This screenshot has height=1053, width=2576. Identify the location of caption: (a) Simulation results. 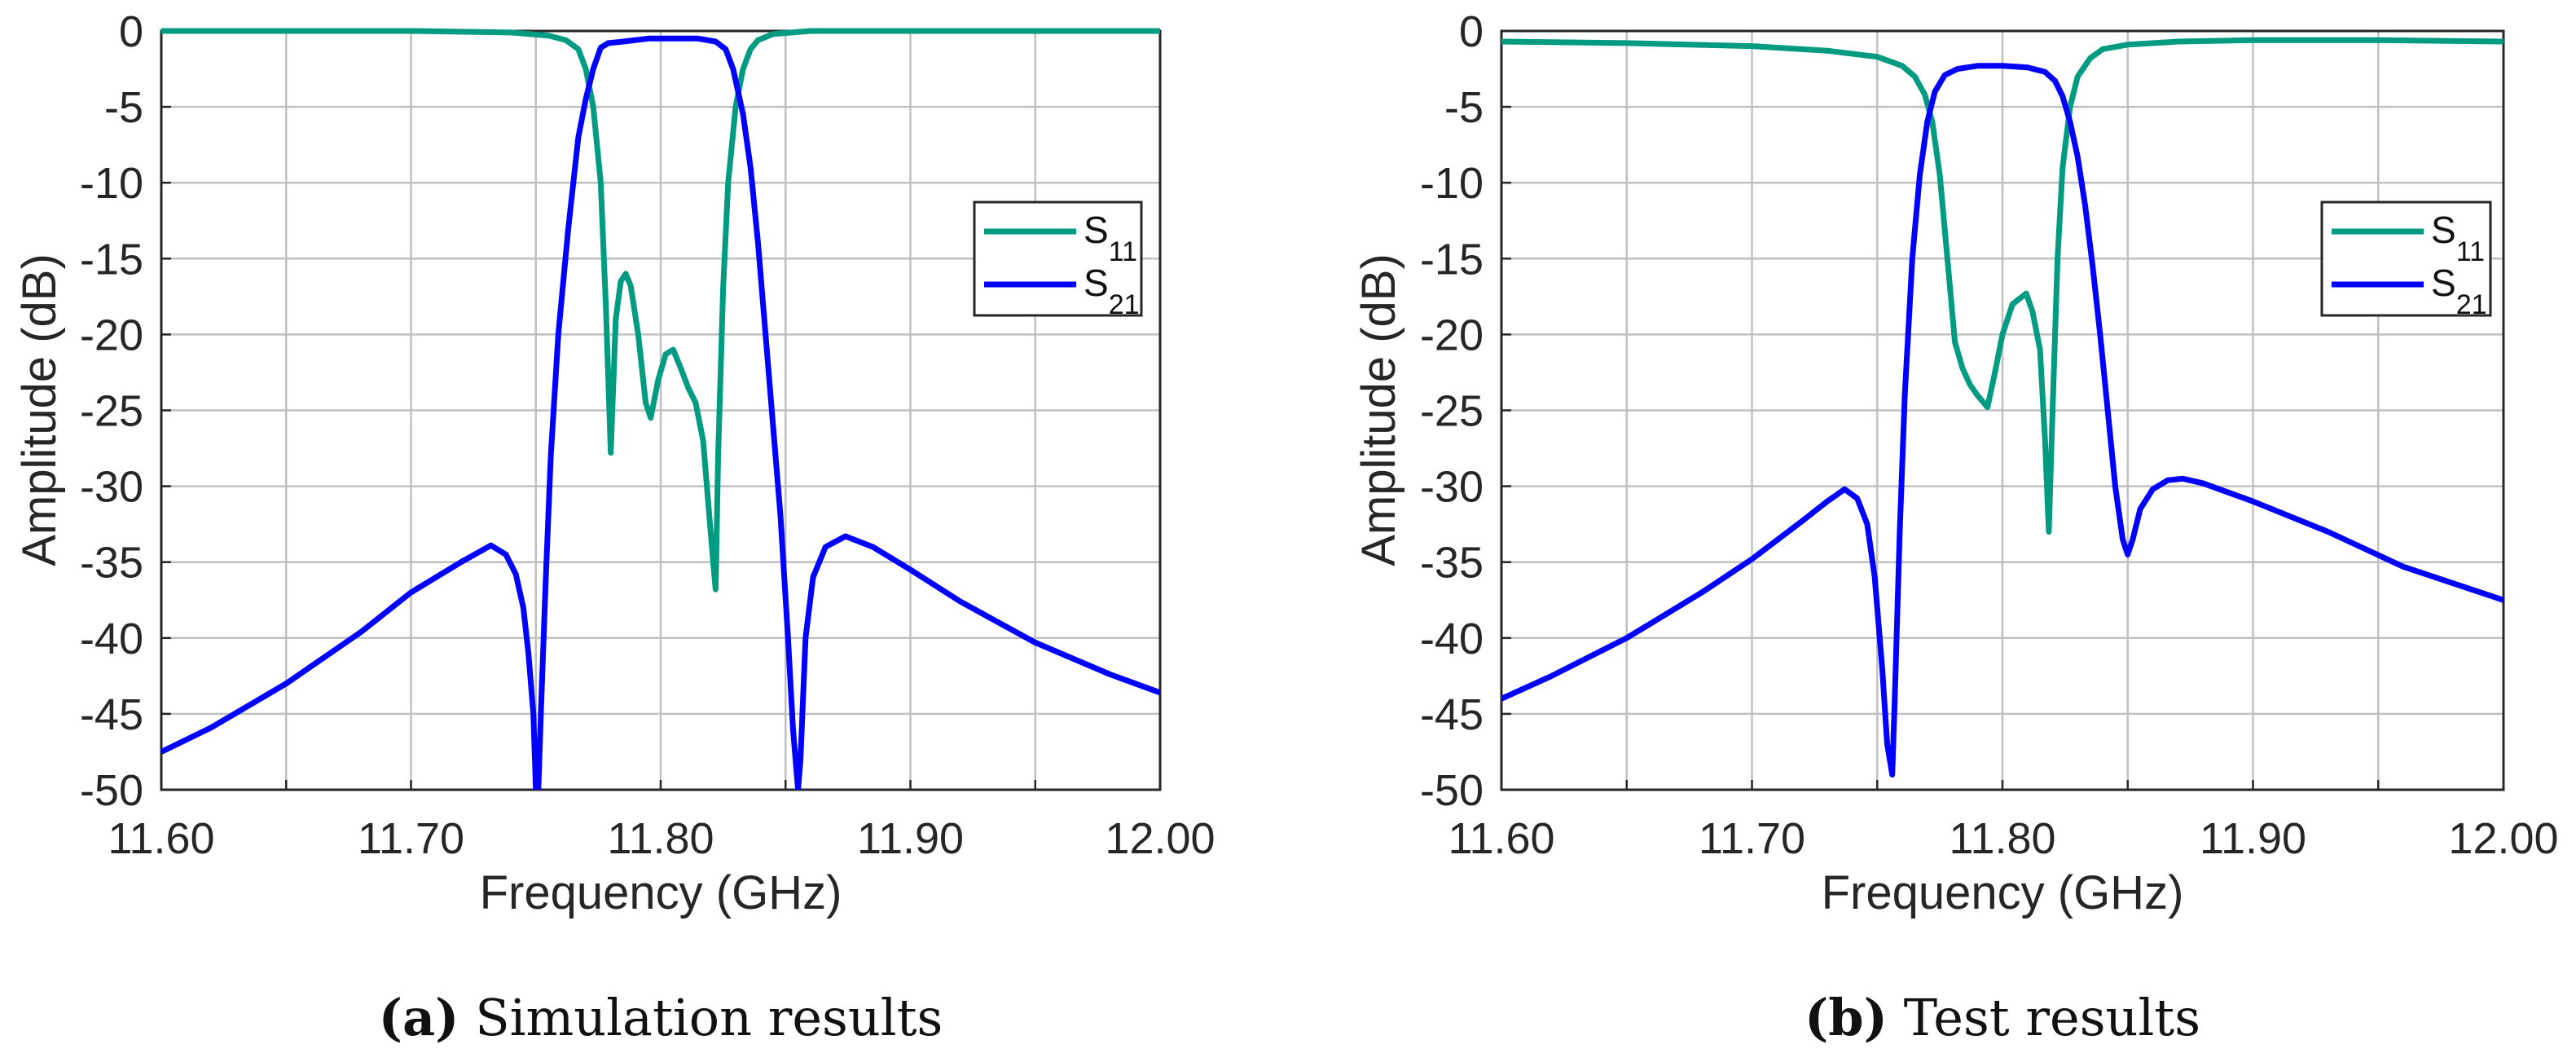
(661, 1017).